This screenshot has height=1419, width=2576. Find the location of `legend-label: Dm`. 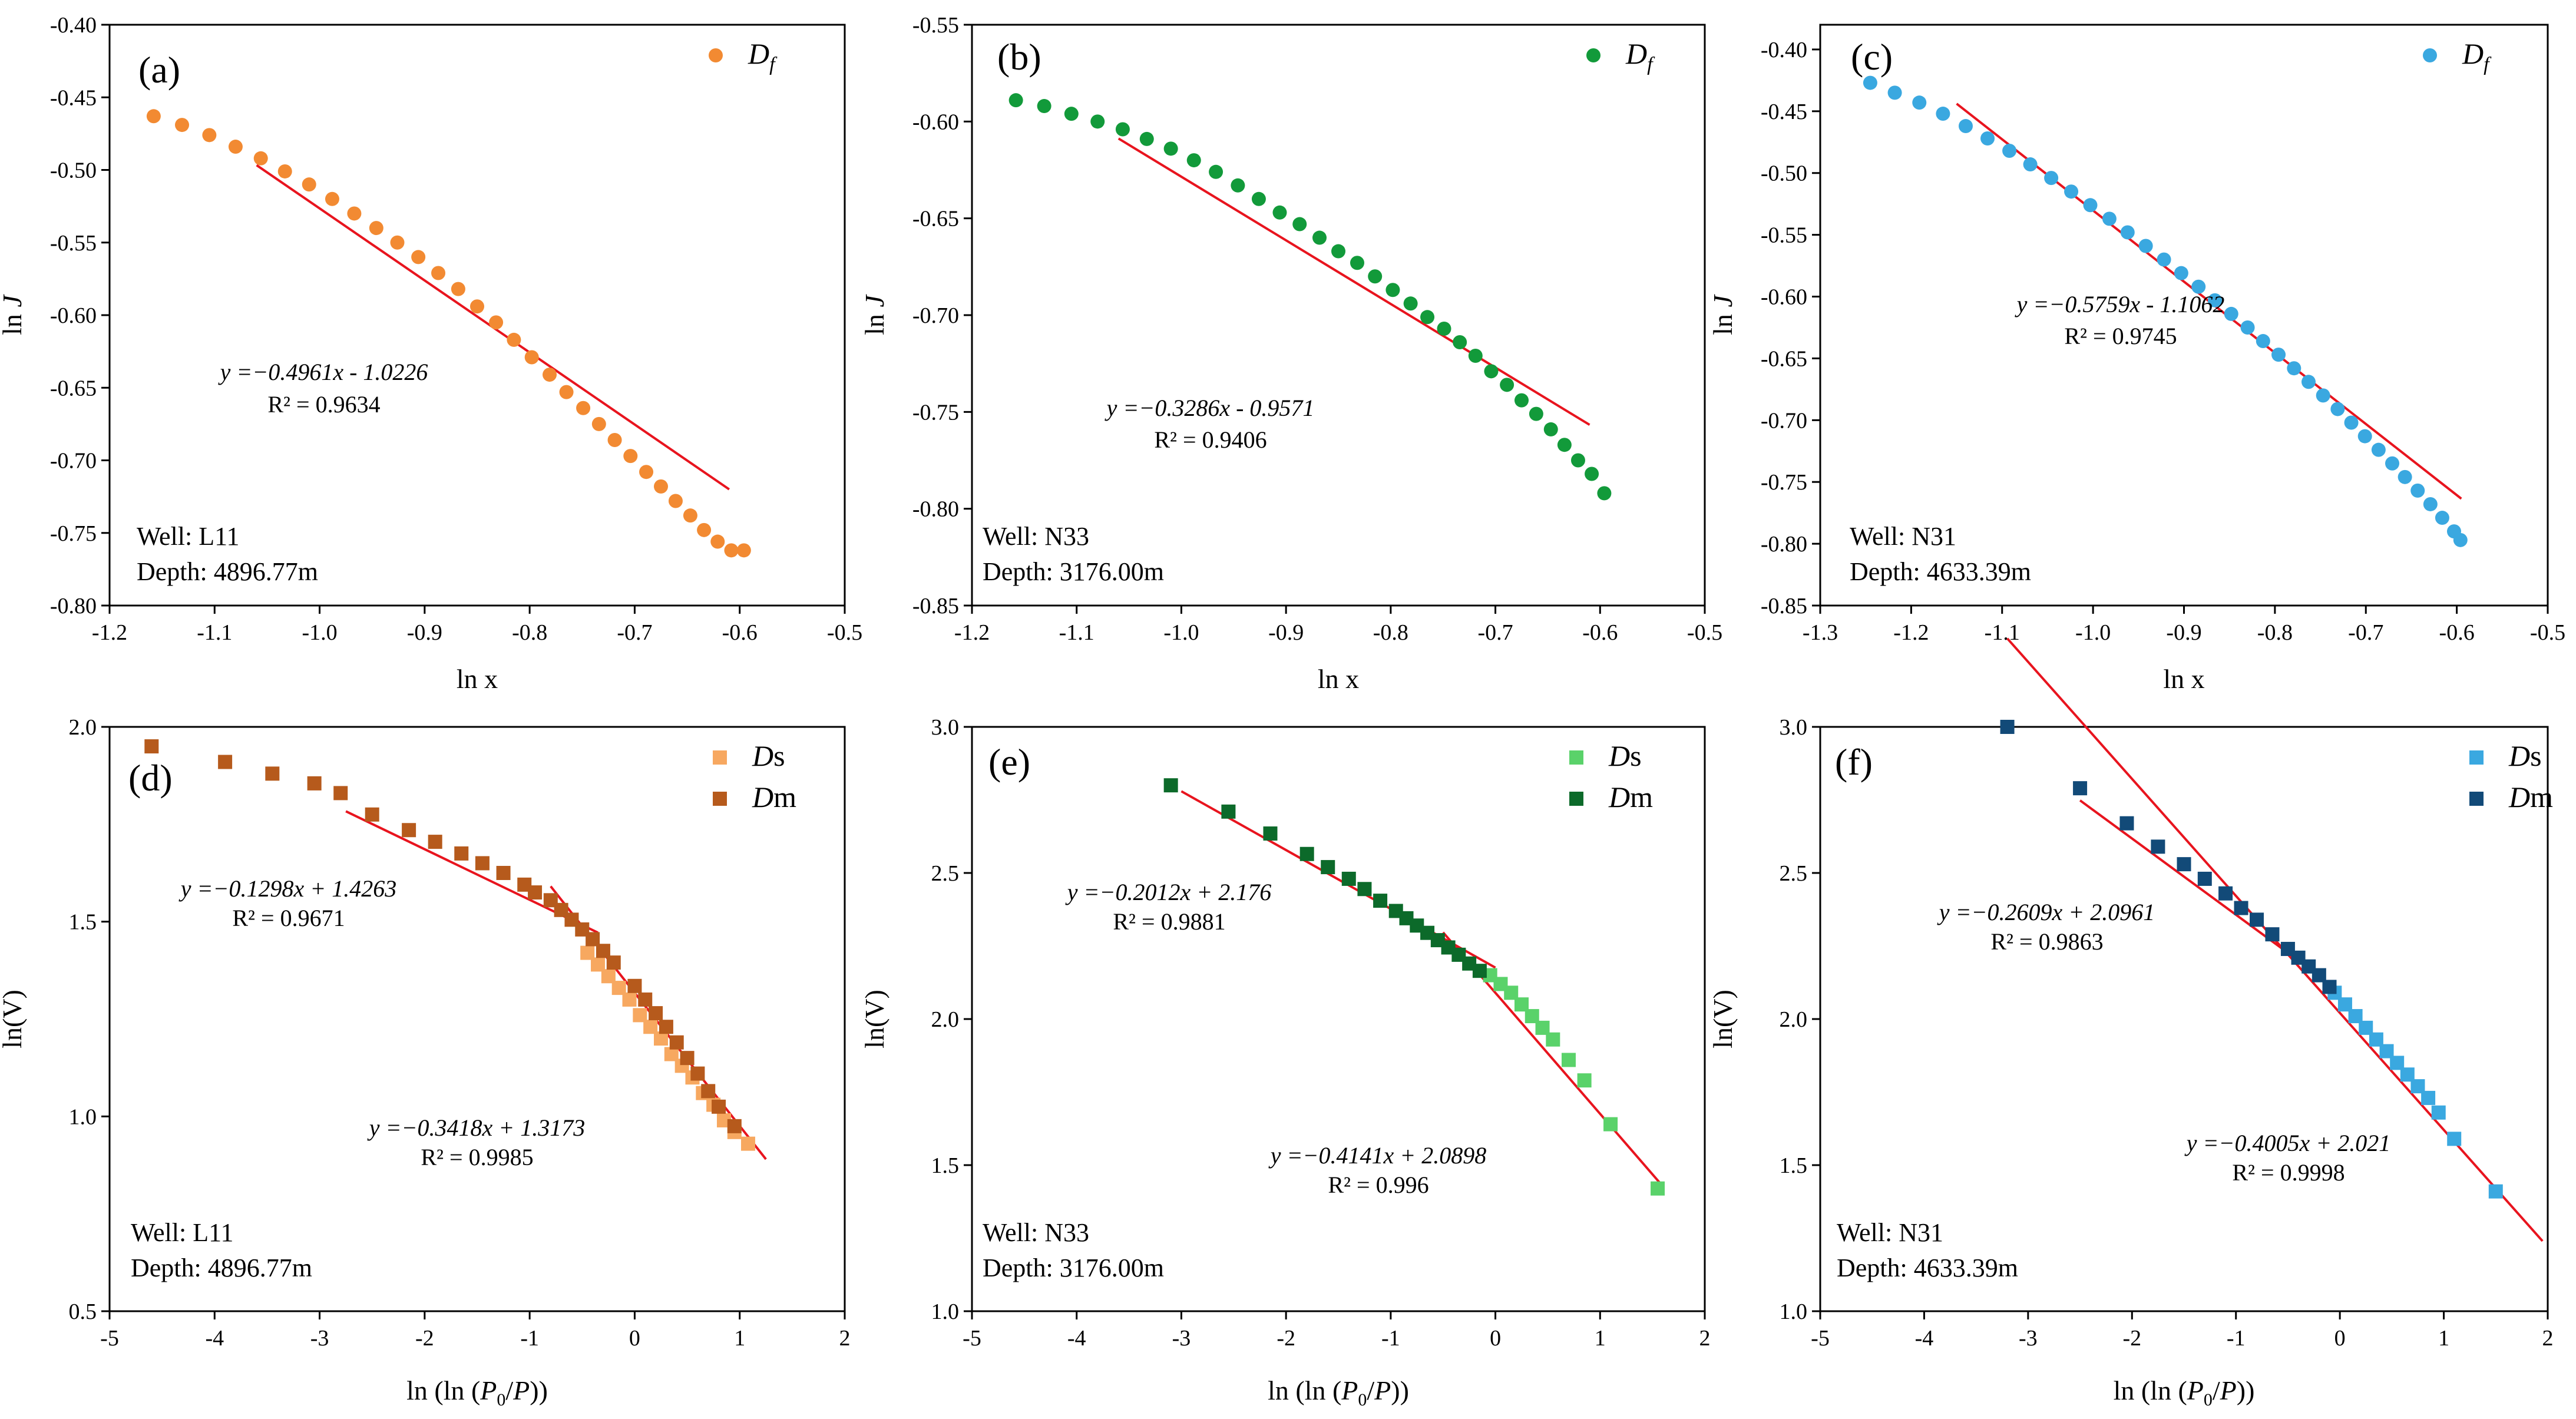

legend-label: Dm is located at coordinates (2530, 796).